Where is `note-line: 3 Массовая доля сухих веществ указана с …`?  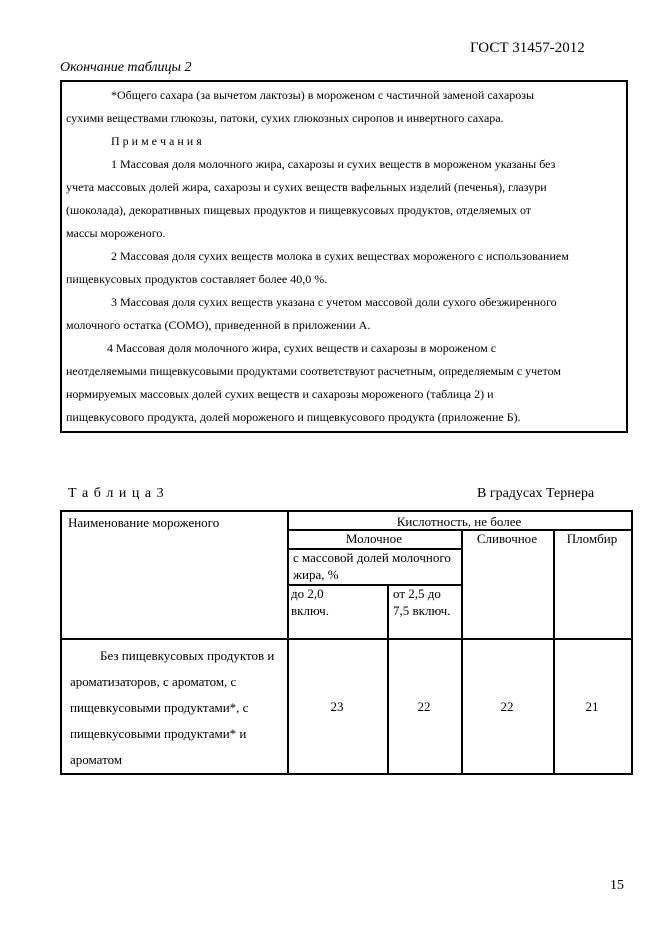 note-line: 3 Массовая доля сухих веществ указана с … is located at coordinates (334, 302).